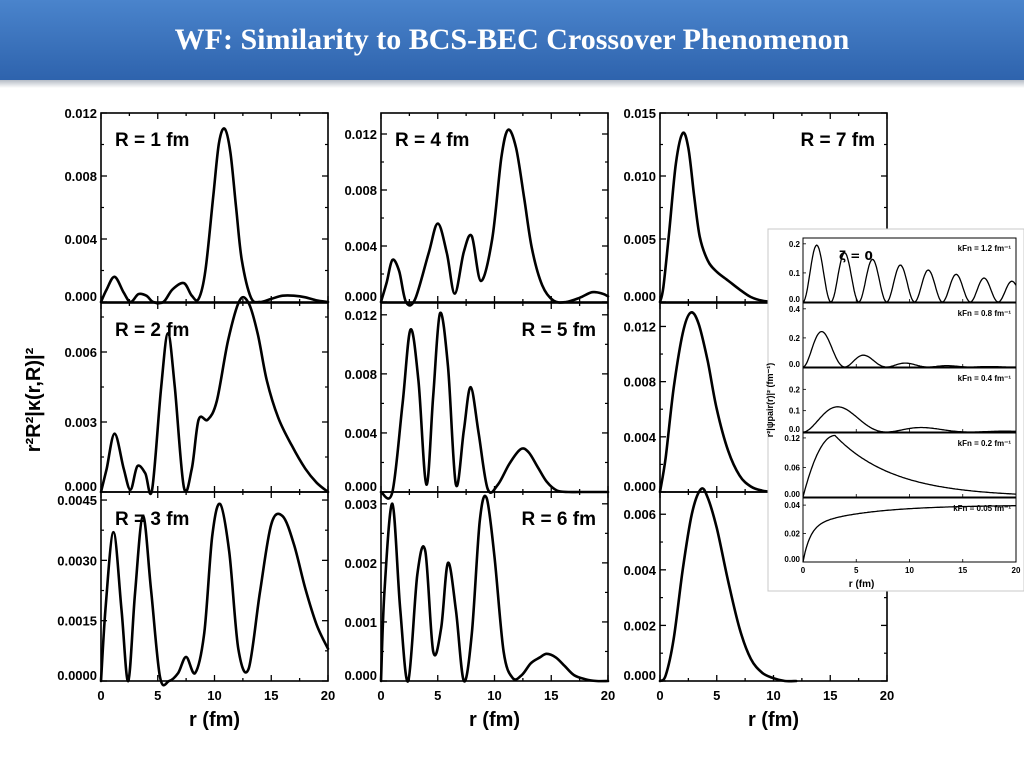 Image resolution: width=1024 pixels, height=768 pixels. I want to click on panel-2: 0.000 0.004 0.008 0.012 R = 4 fm, so click(477, 209).